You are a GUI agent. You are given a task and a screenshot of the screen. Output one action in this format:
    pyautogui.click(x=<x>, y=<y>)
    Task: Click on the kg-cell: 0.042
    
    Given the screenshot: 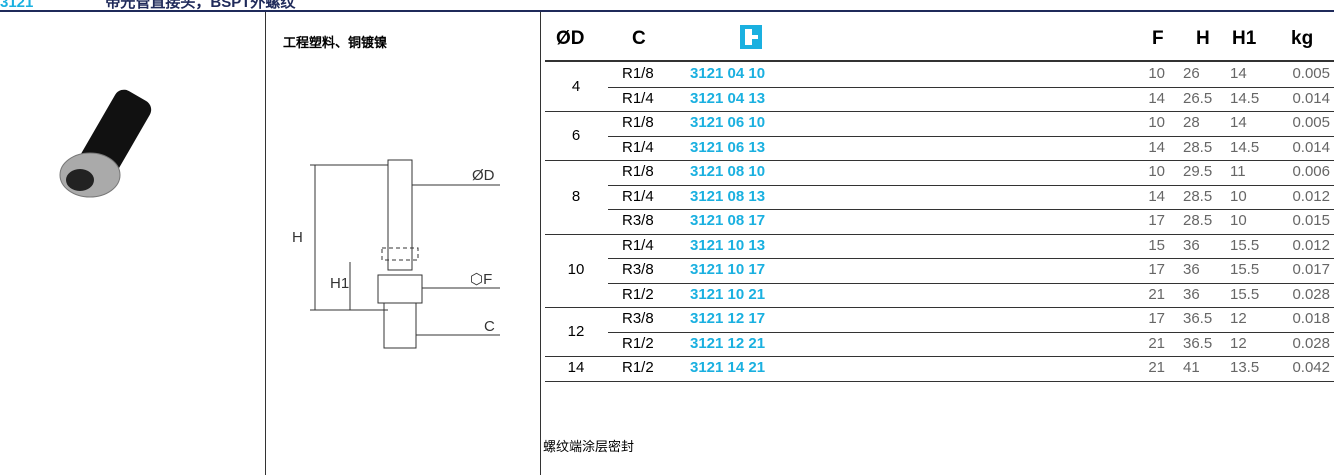 What is the action you would take?
    pyautogui.click(x=1311, y=367)
    